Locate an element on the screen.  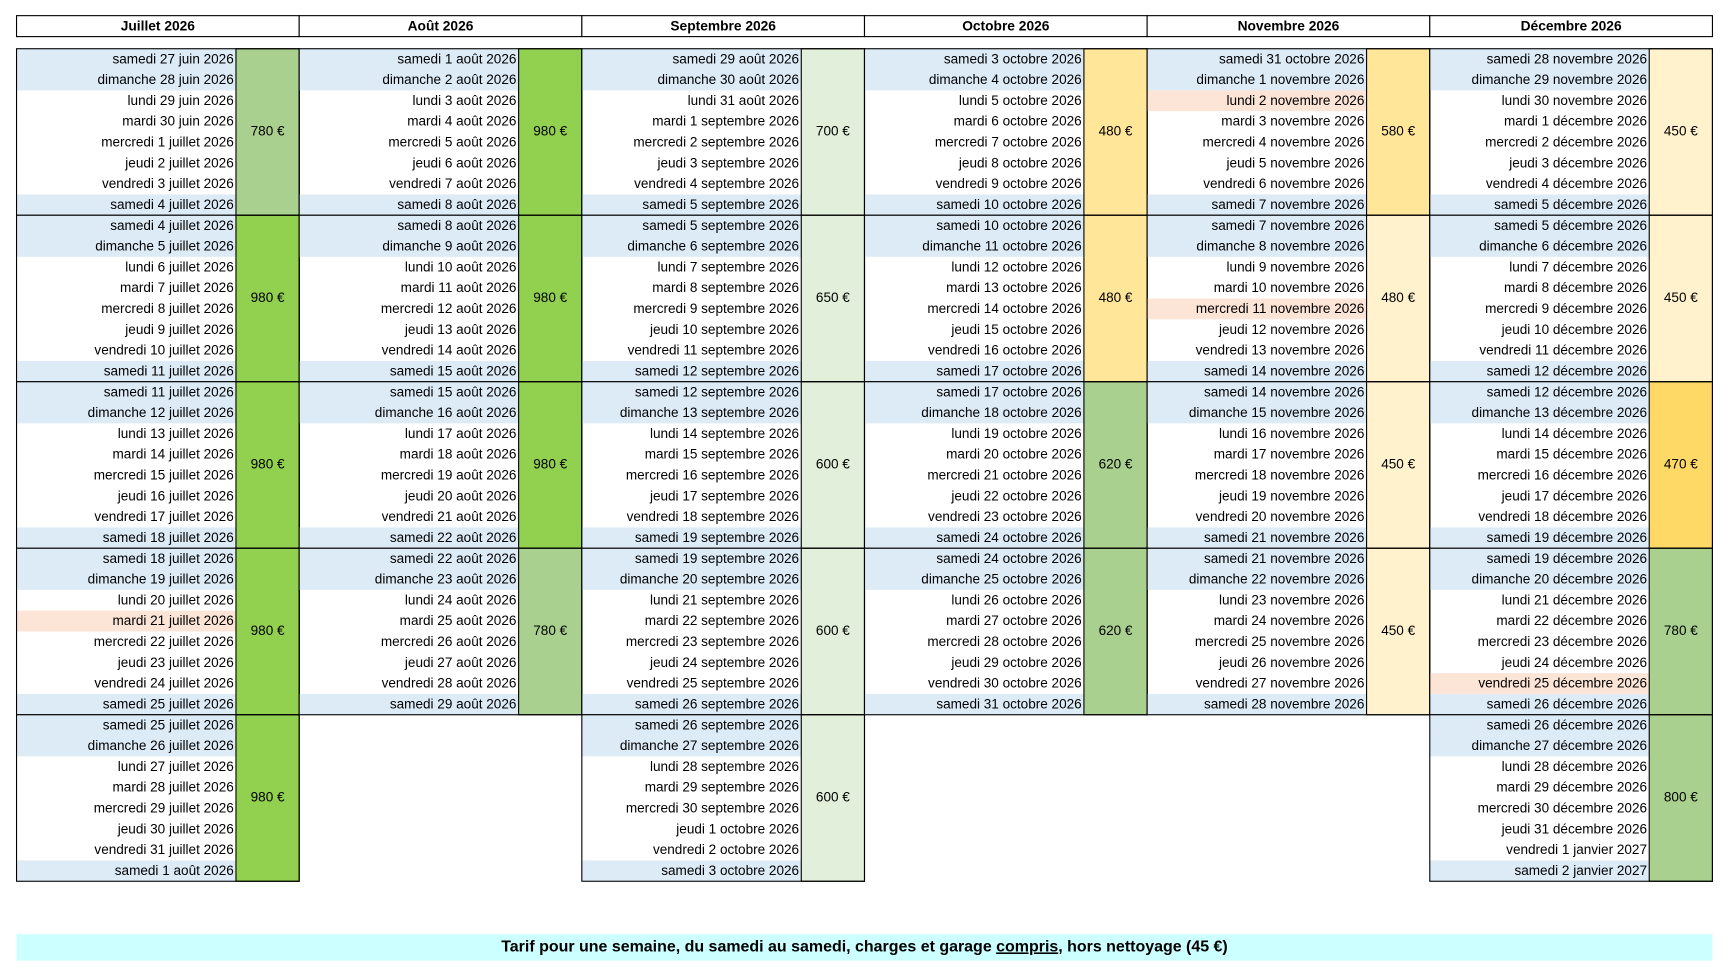
day-label: dimanche 19 juillet 2026 is located at coordinates (161, 579).